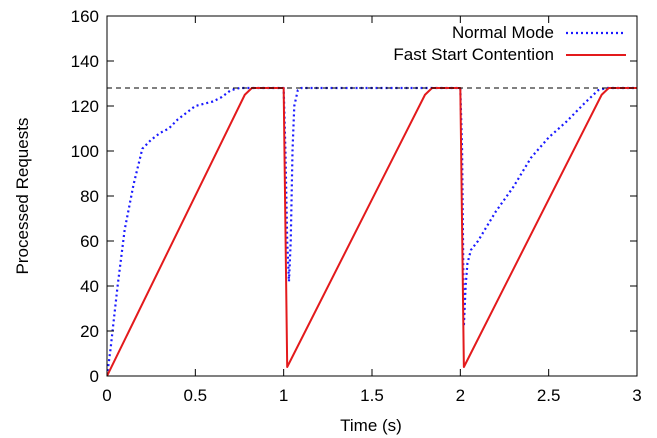 The image size is (657, 438). I want to click on x-axis-title: Time (s), so click(371, 425).